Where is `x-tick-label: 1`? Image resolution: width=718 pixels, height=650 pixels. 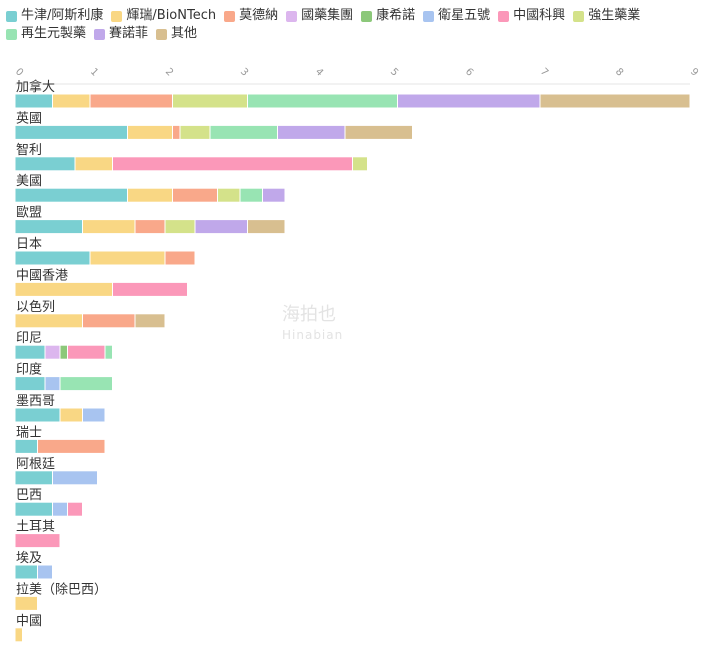
x-tick-label: 1 is located at coordinates (94, 72).